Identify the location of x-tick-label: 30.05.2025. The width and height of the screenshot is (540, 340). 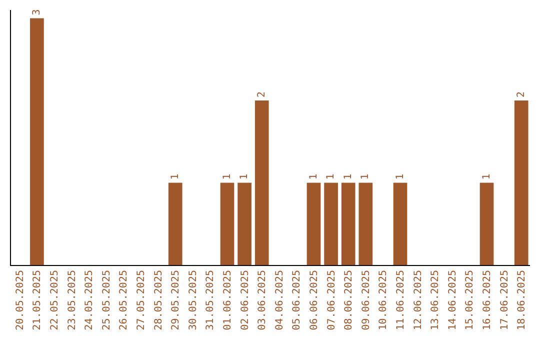
(193, 300).